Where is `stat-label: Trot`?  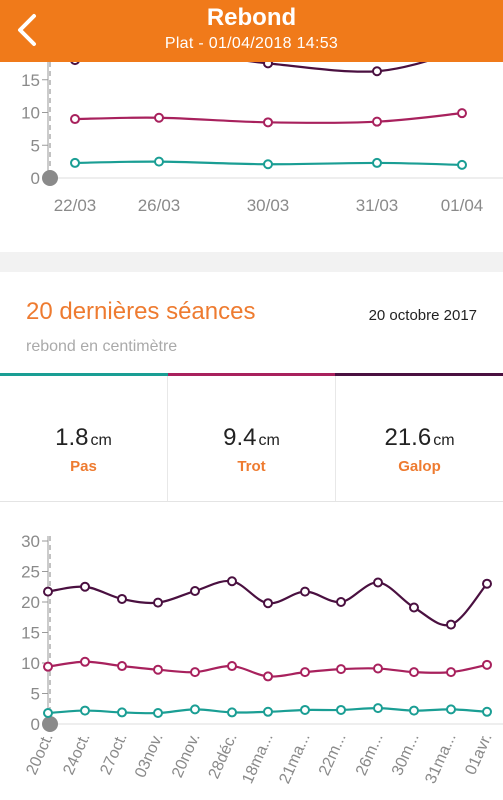
stat-label: Trot is located at coordinates (251, 466).